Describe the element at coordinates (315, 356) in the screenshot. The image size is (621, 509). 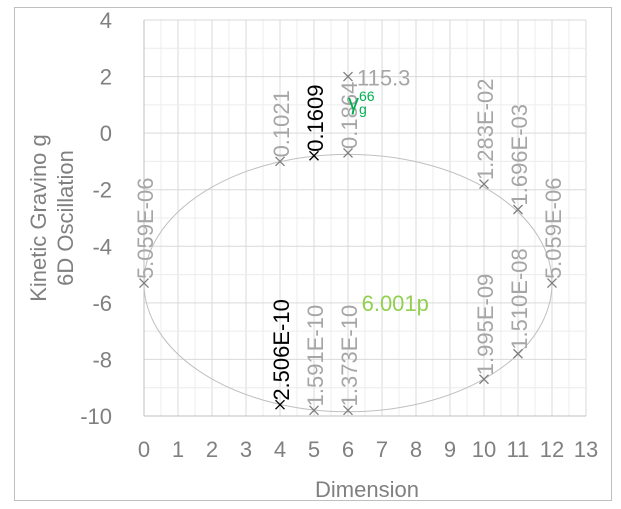
I see `data-label: 1.591E-10` at that location.